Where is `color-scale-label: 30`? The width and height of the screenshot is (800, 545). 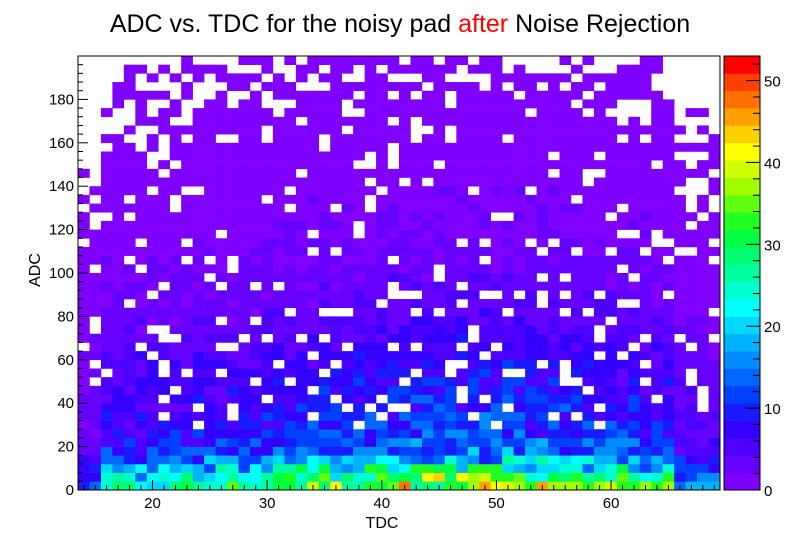
color-scale-label: 30 is located at coordinates (772, 245).